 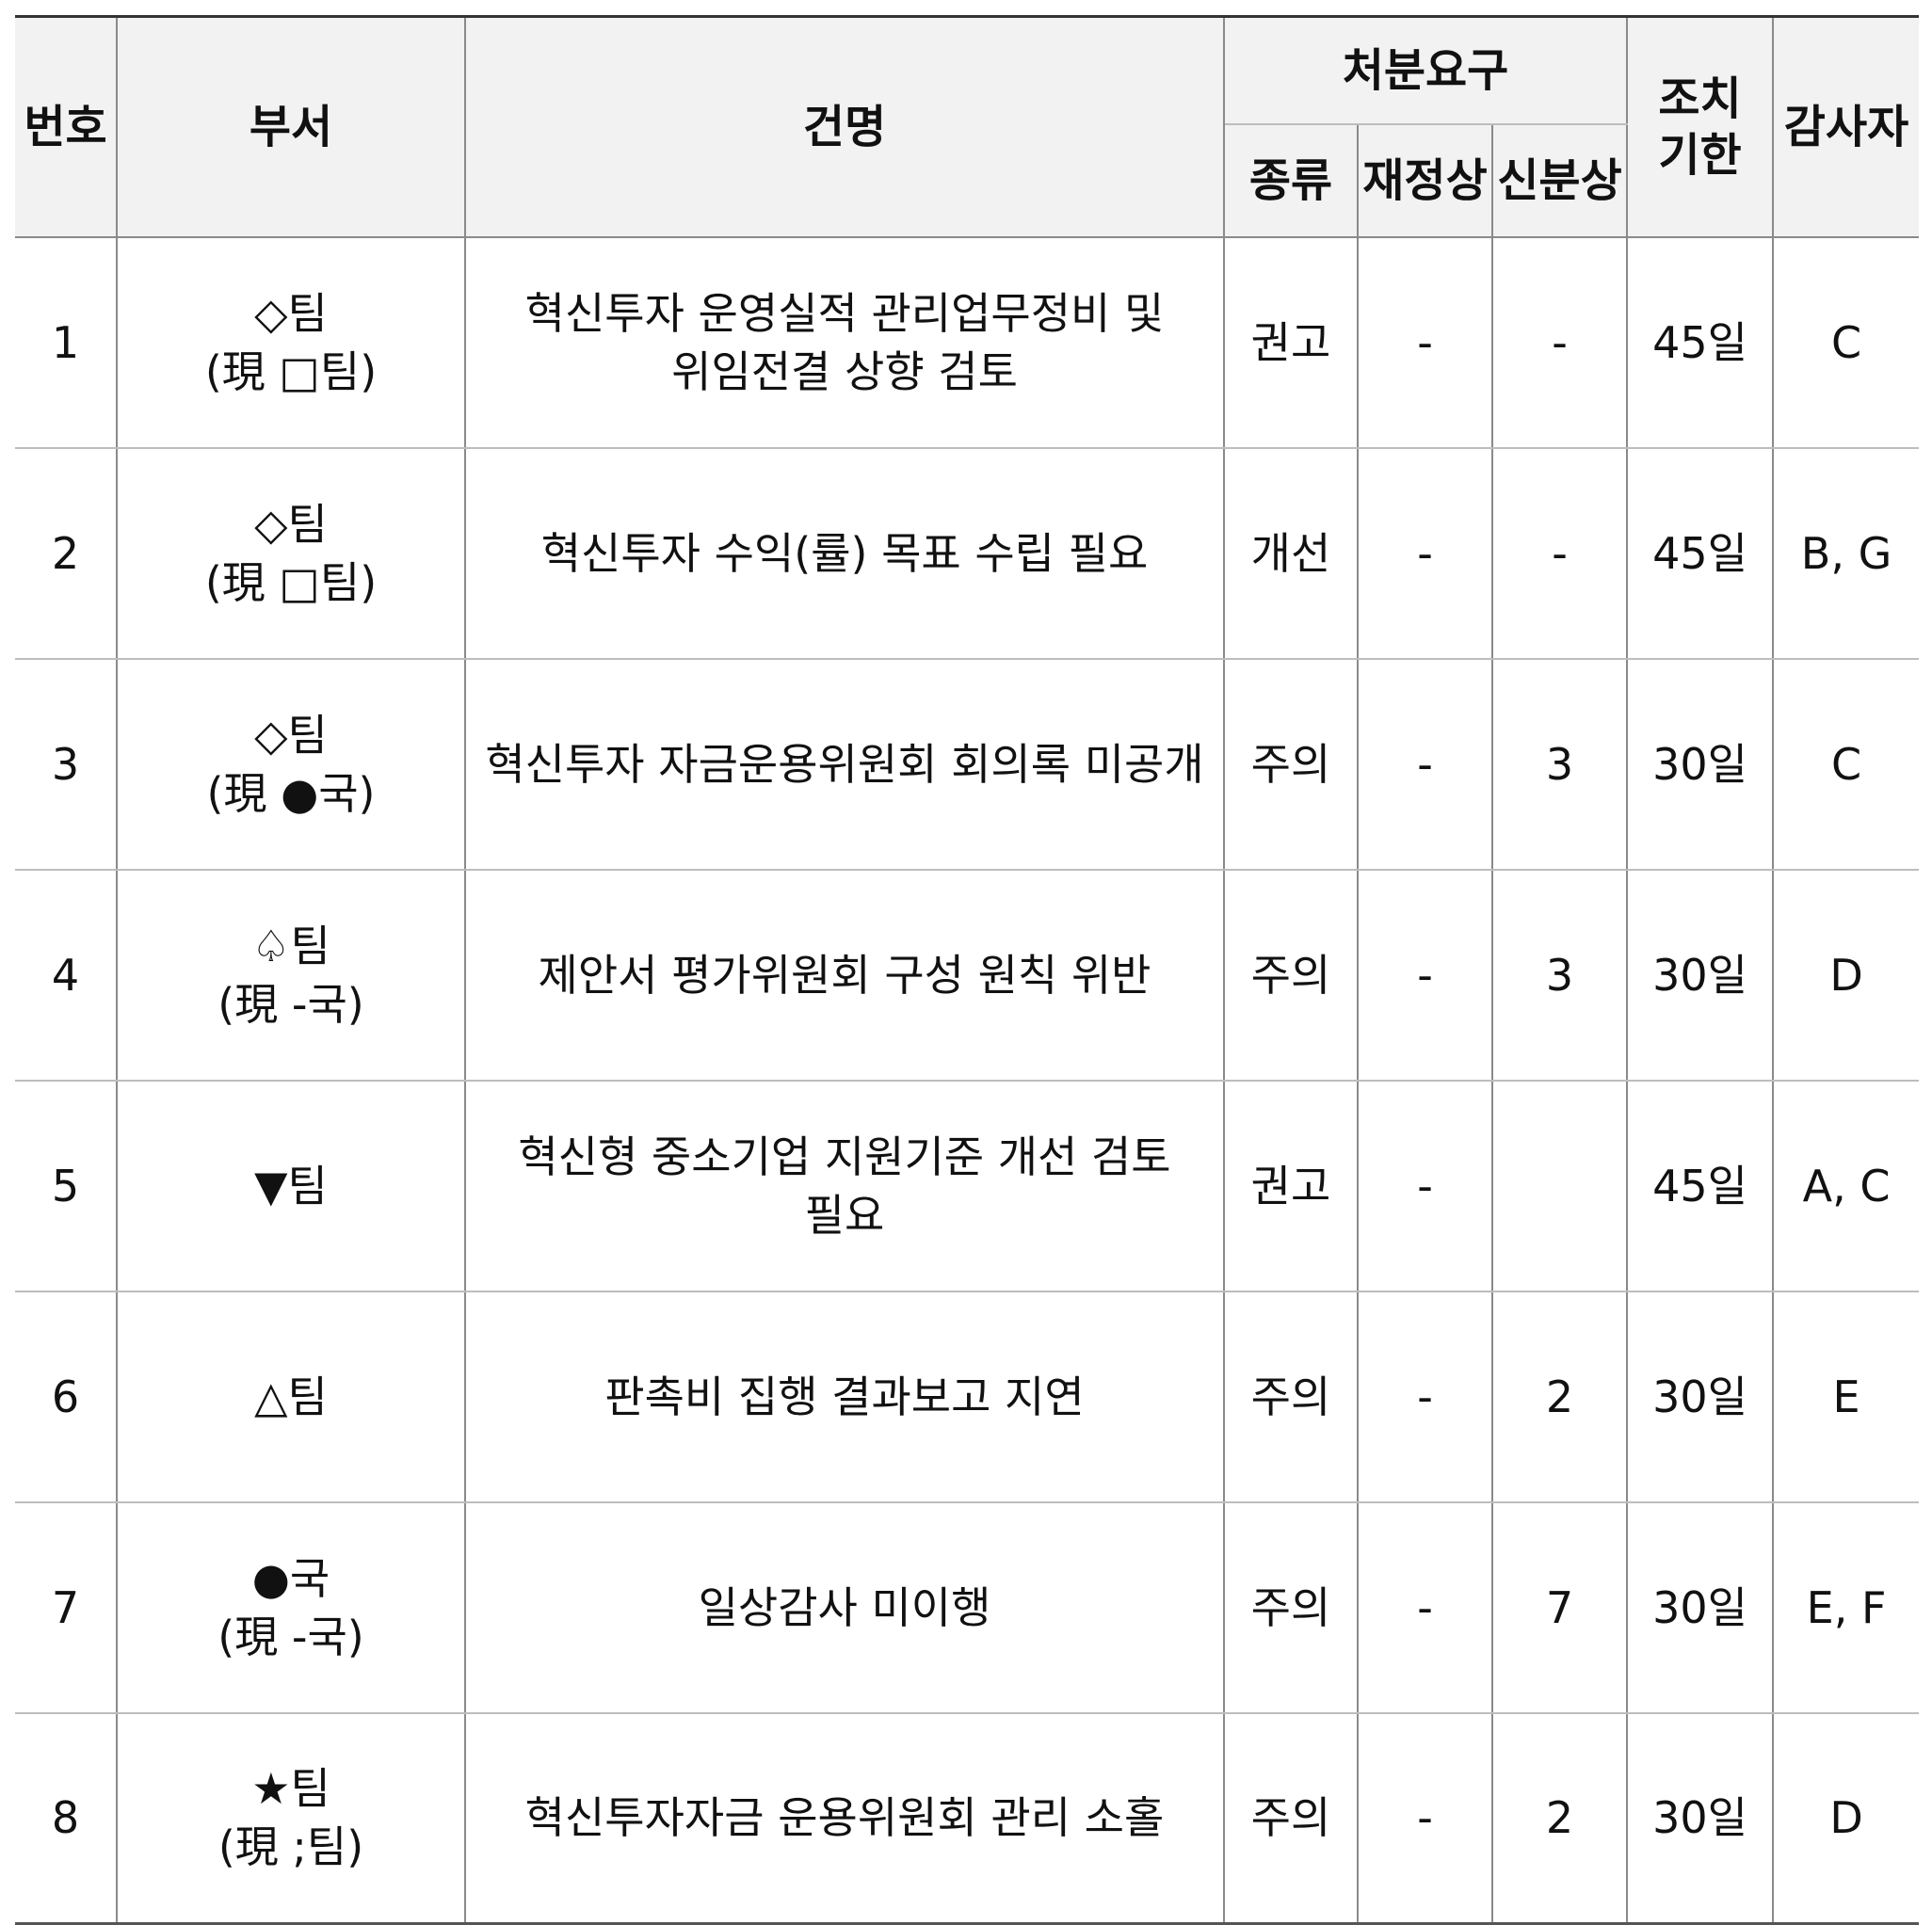 What do you see at coordinates (290, 1578) in the screenshot?
I see `cell-dept-line: ●국` at bounding box center [290, 1578].